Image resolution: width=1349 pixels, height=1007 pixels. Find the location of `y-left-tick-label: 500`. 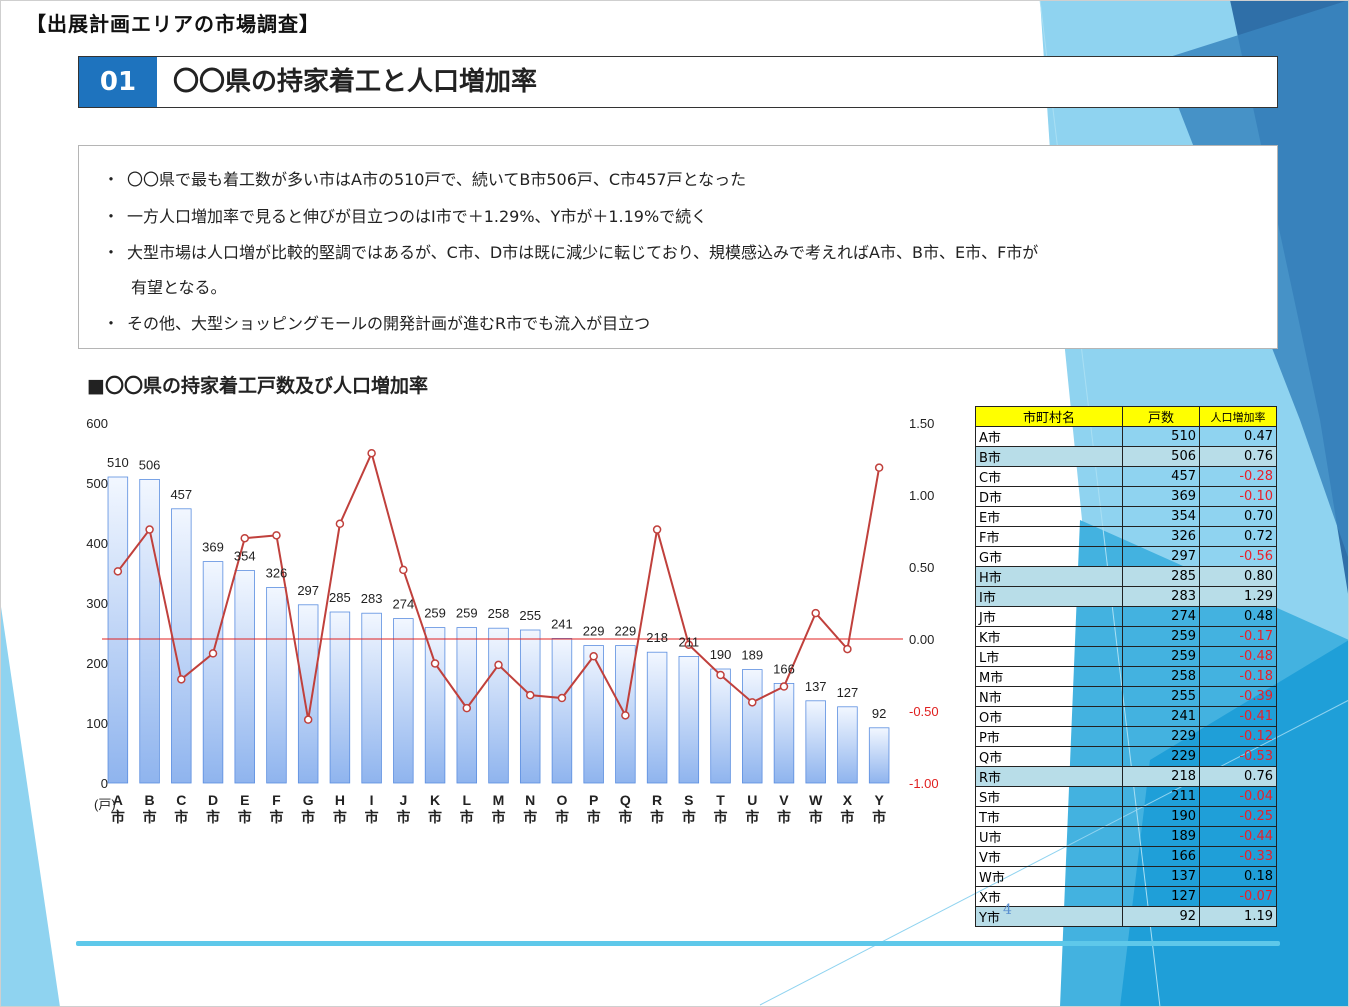

y-left-tick-label: 500 is located at coordinates (97, 483).